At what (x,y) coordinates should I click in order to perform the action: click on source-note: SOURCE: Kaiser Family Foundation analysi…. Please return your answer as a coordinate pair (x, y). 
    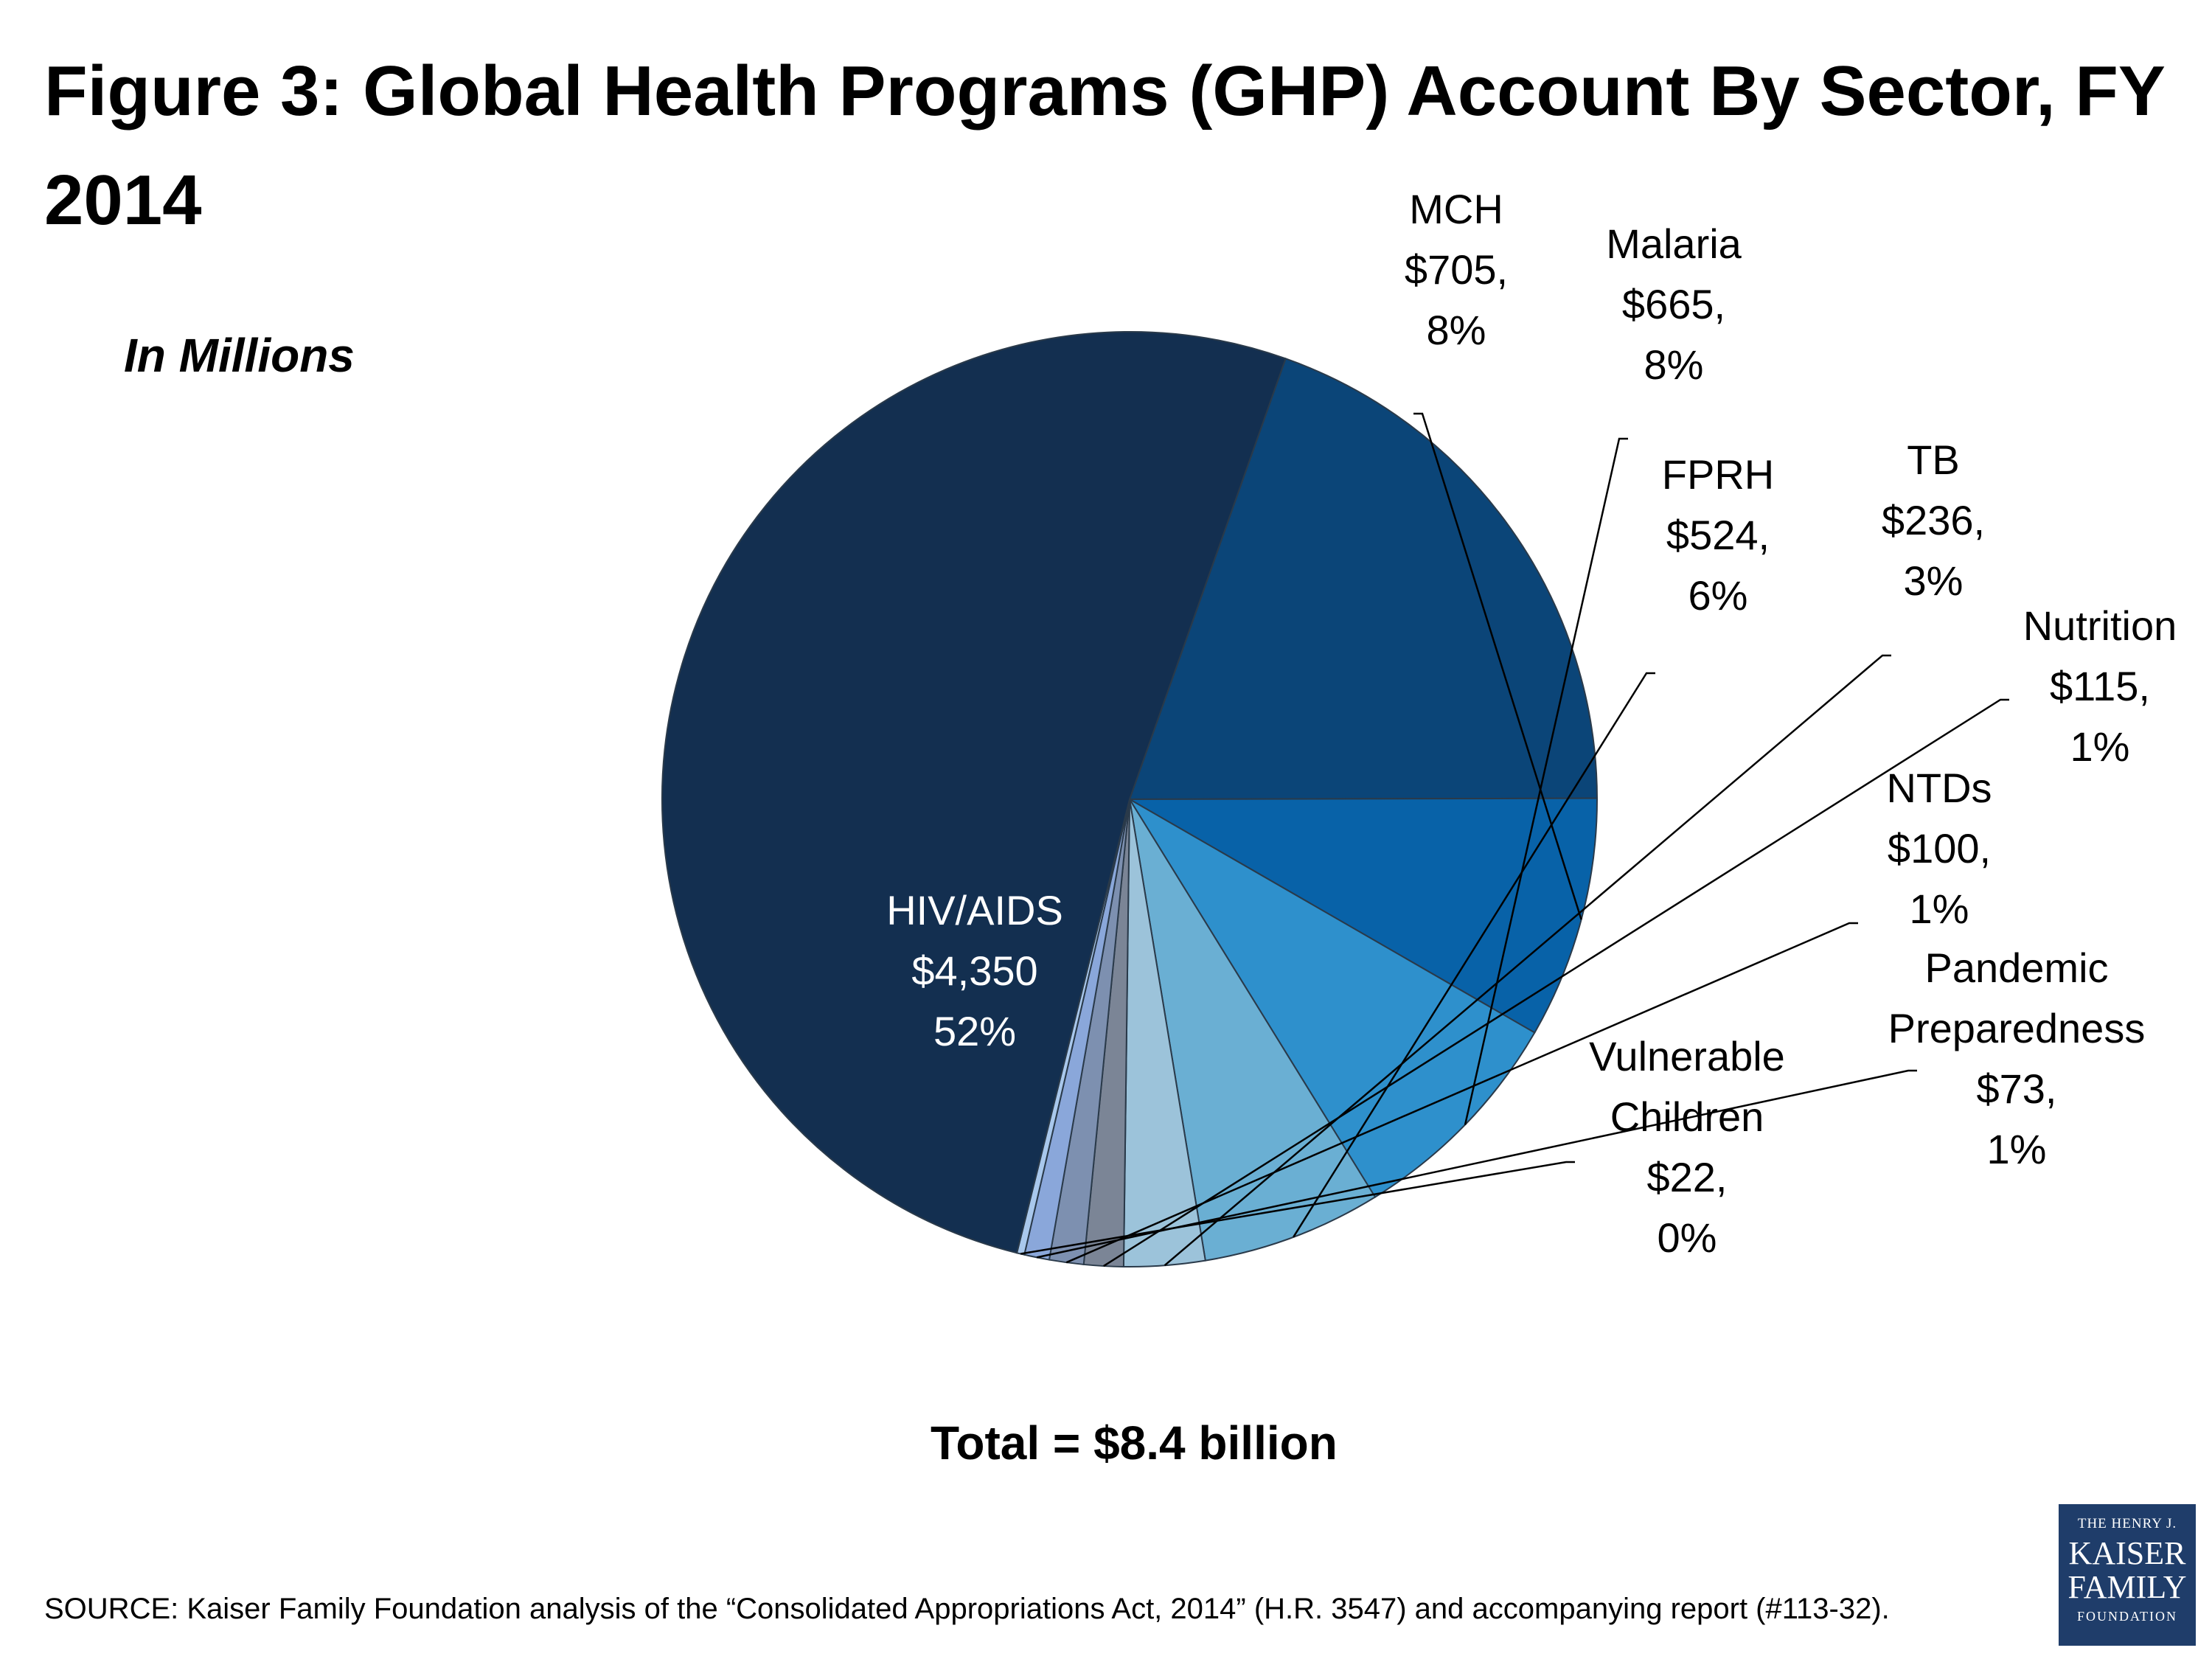
    Looking at the image, I should click on (967, 1609).